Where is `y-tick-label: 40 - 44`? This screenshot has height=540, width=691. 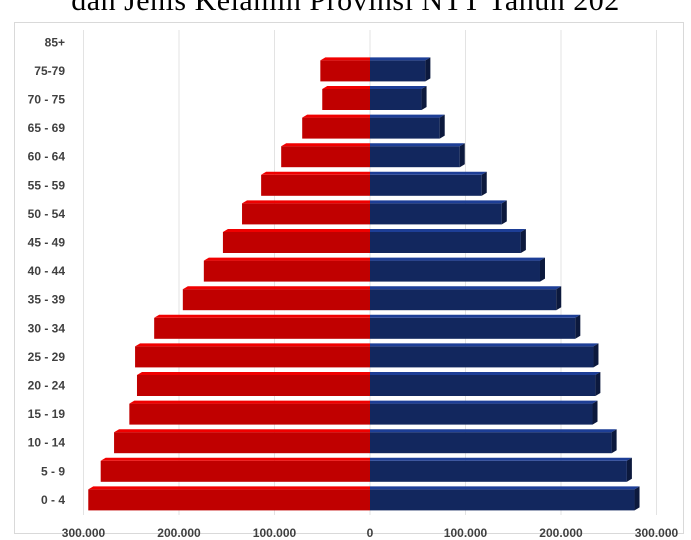 y-tick-label: 40 - 44 is located at coordinates (47, 271).